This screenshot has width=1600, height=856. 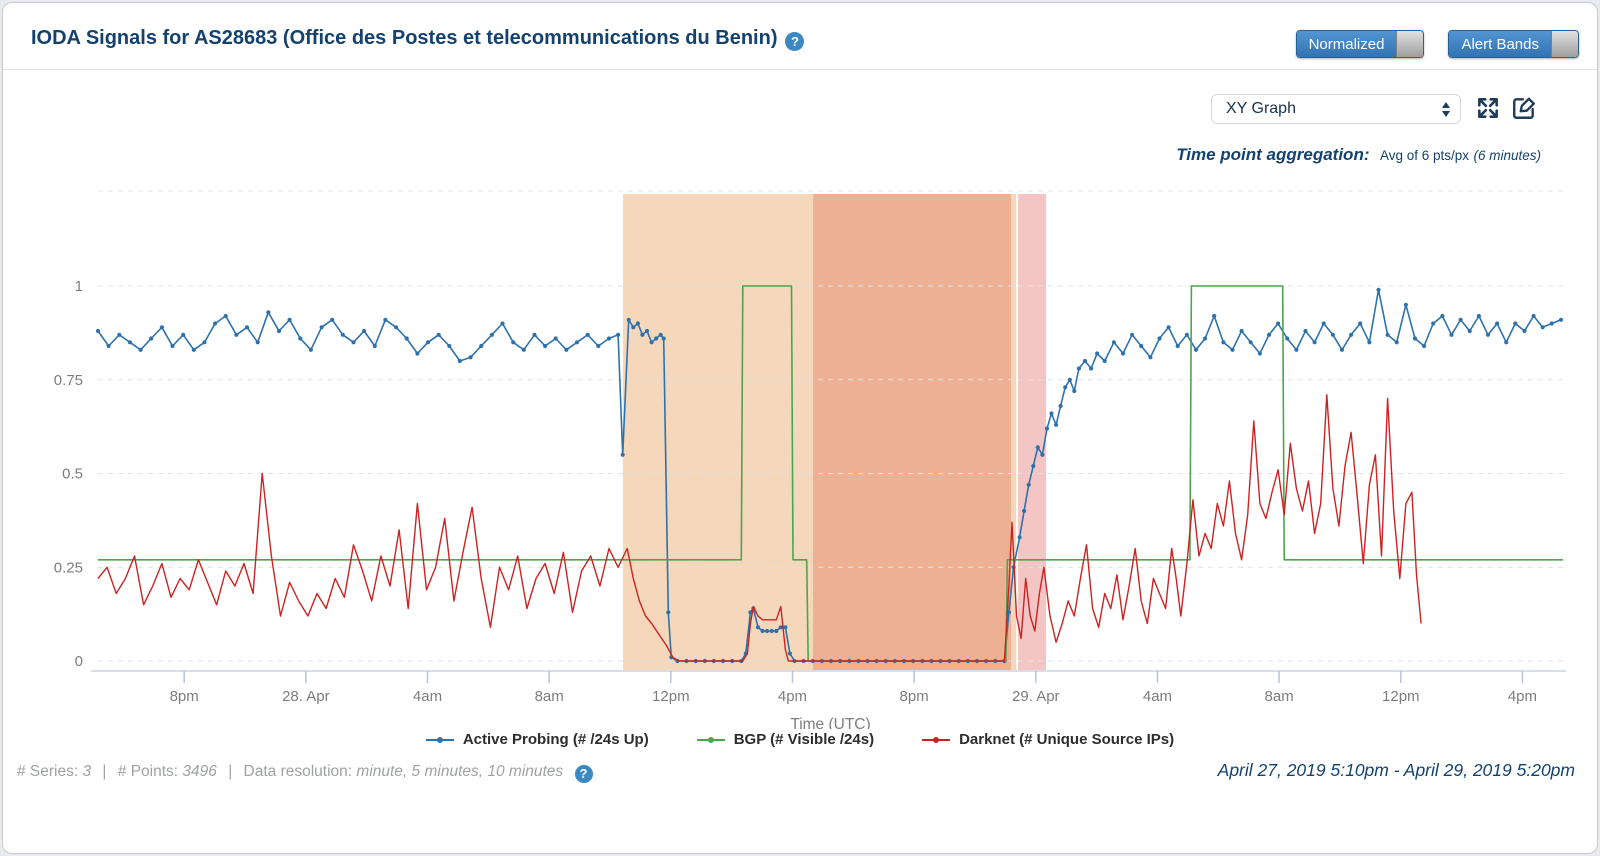 I want to click on legend-label: Active Probing (# /24s Up), so click(x=555, y=739).